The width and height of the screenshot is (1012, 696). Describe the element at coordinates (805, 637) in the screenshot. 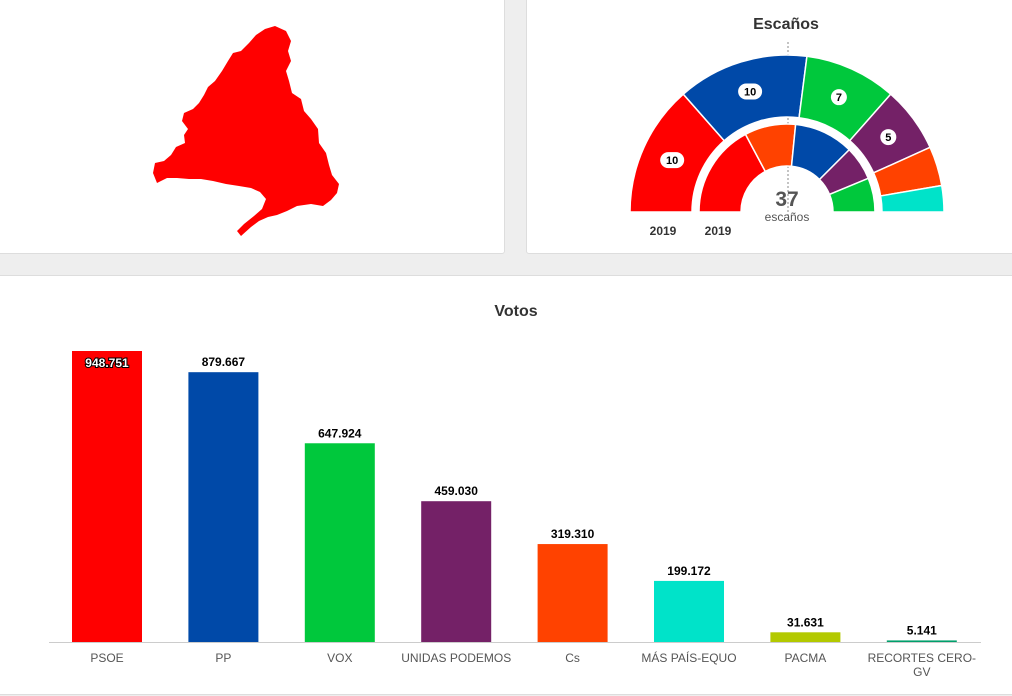

I see `bar-pacma` at that location.